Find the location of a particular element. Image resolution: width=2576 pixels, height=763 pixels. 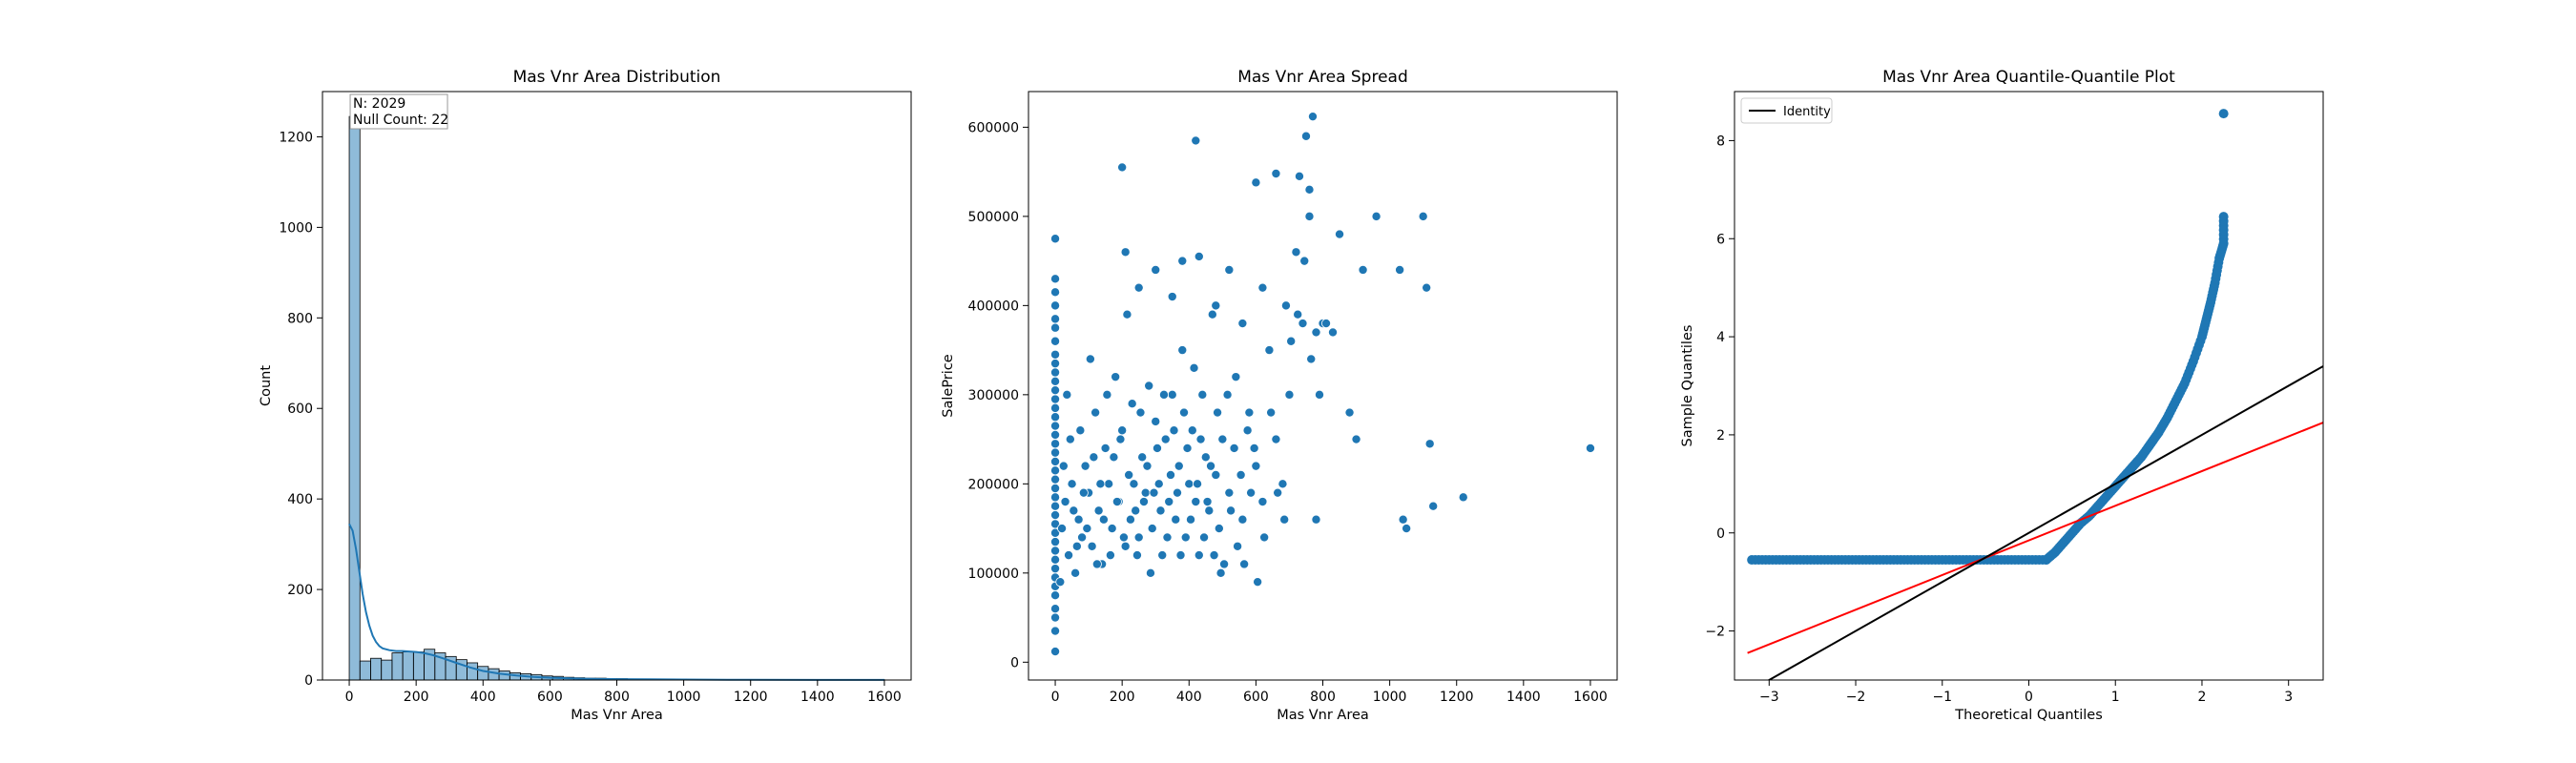

x-tick-label: 400 is located at coordinates (483, 697).